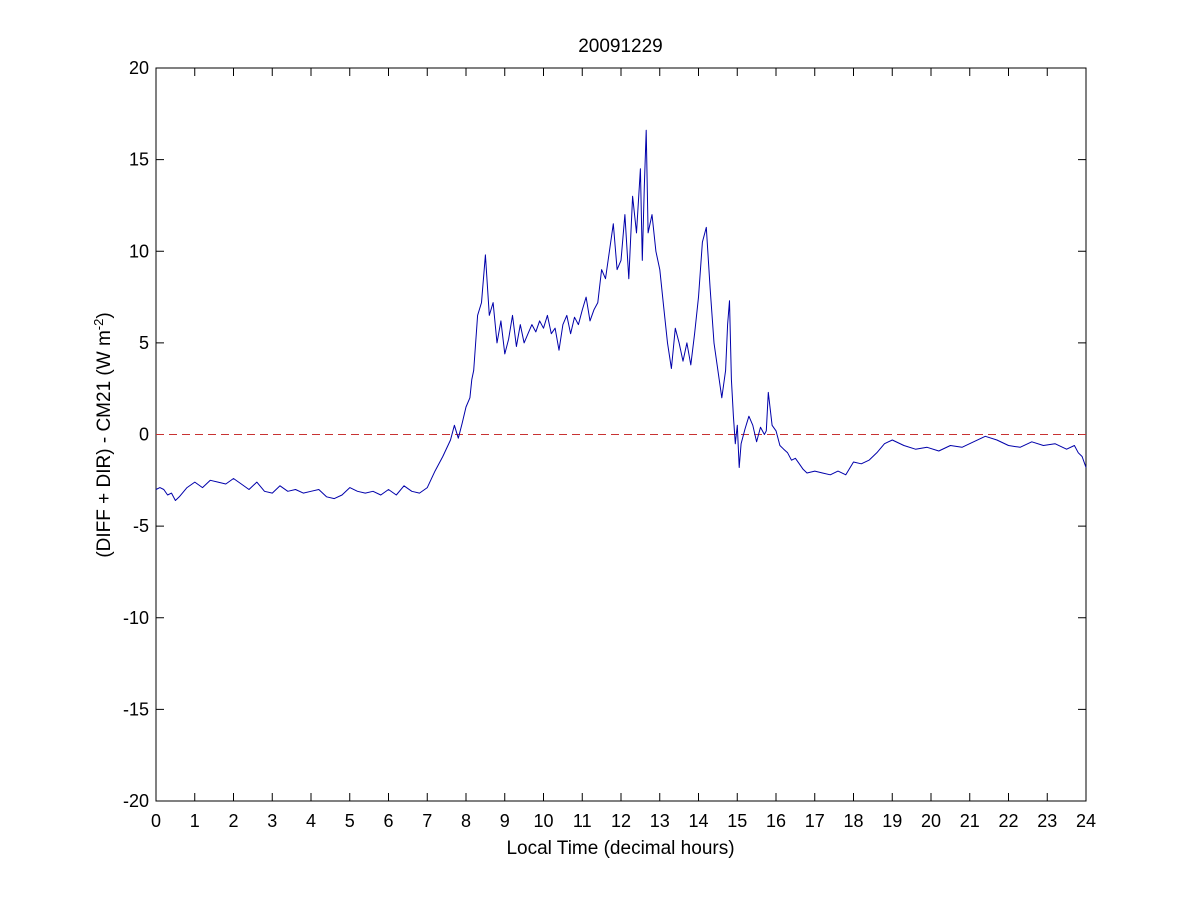 The image size is (1200, 905). I want to click on x-tick-label: 10, so click(543, 821).